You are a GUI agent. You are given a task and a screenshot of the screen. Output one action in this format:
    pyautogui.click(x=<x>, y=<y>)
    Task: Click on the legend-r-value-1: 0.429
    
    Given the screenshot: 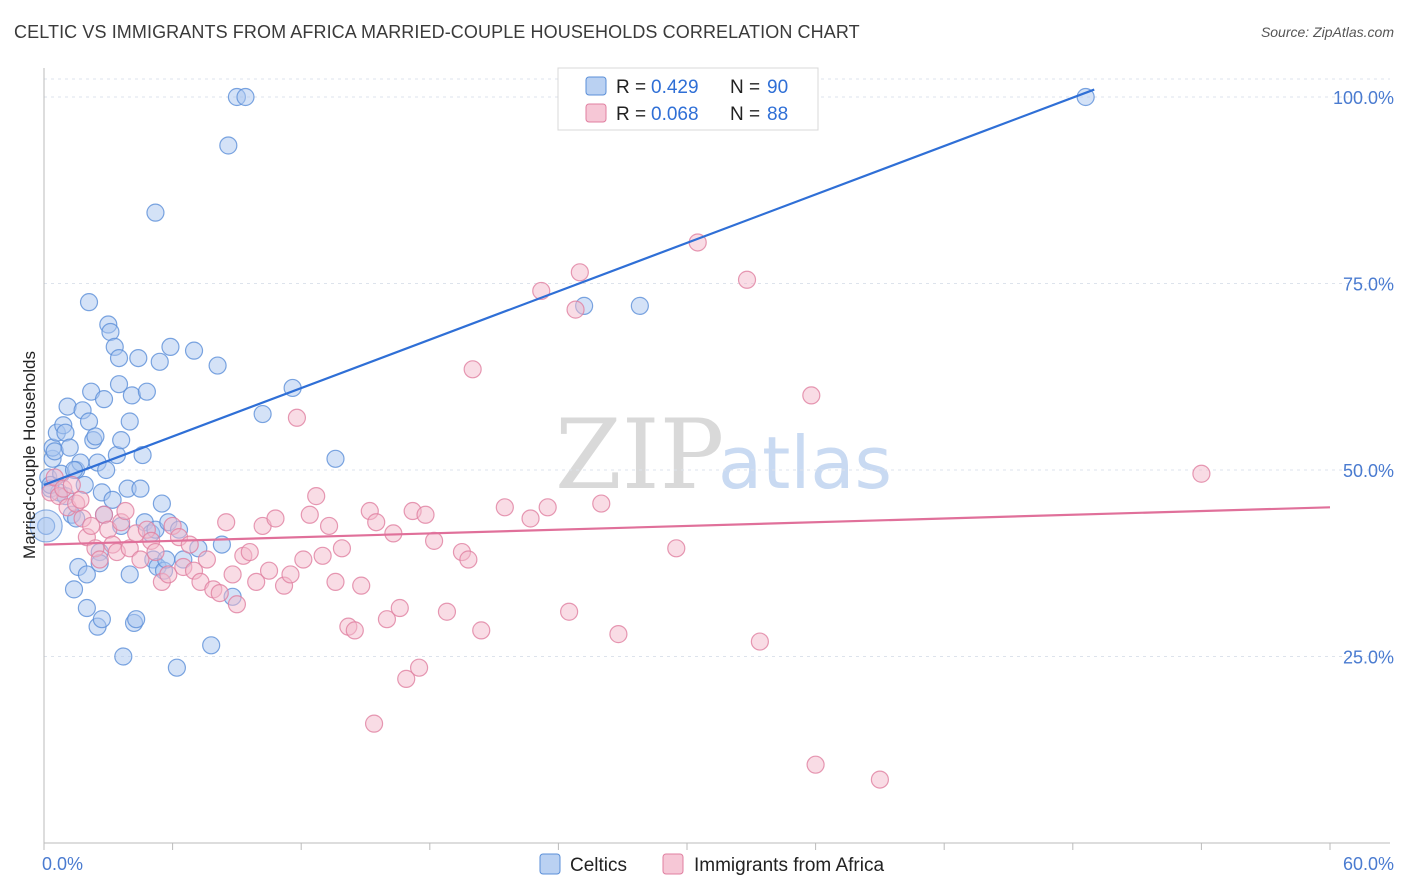 What is the action you would take?
    pyautogui.click(x=675, y=87)
    